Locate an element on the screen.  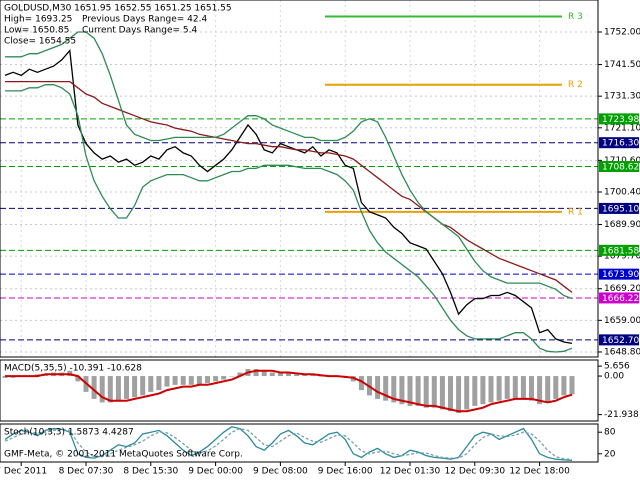
x-tick-label: 9 Dec 16:00 is located at coordinates (345, 472).